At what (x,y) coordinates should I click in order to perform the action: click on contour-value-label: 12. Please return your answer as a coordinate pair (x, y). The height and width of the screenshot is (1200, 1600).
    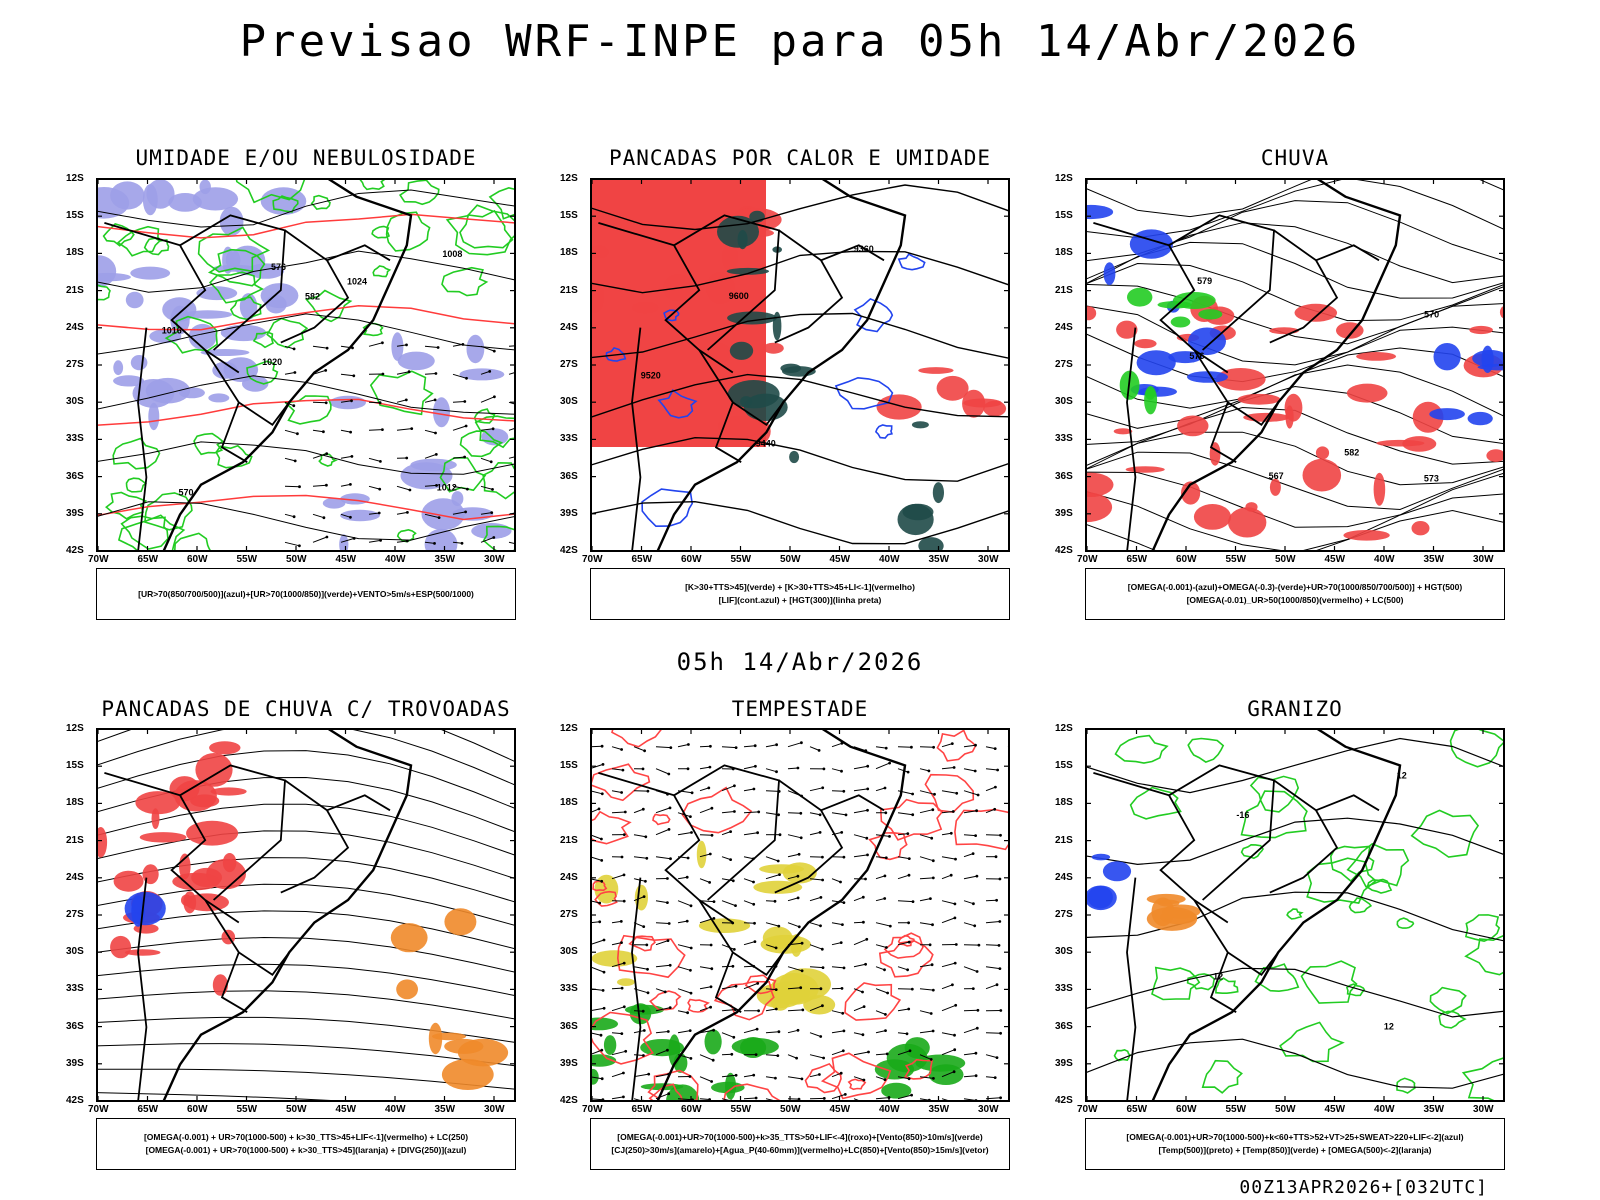
    Looking at the image, I should click on (1402, 775).